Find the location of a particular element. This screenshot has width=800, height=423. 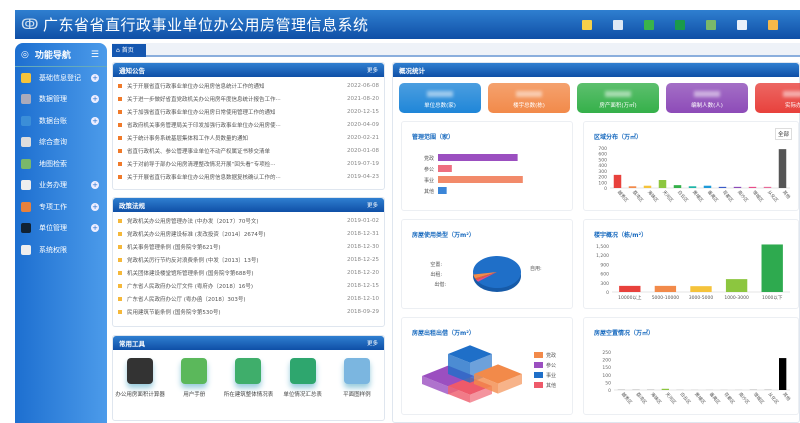

tab-home: ⌂ 首页 is located at coordinates (129, 50).